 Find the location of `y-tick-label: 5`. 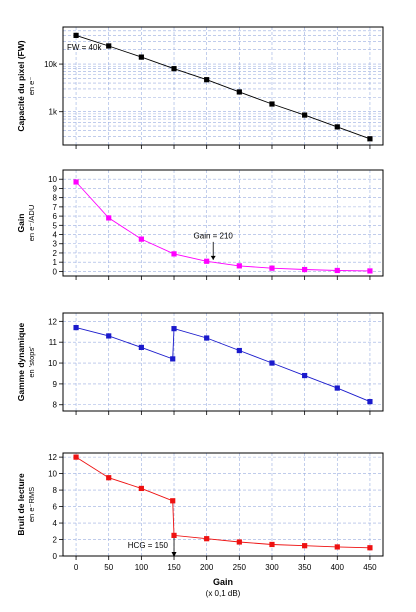

y-tick-label: 5 is located at coordinates (55, 225).